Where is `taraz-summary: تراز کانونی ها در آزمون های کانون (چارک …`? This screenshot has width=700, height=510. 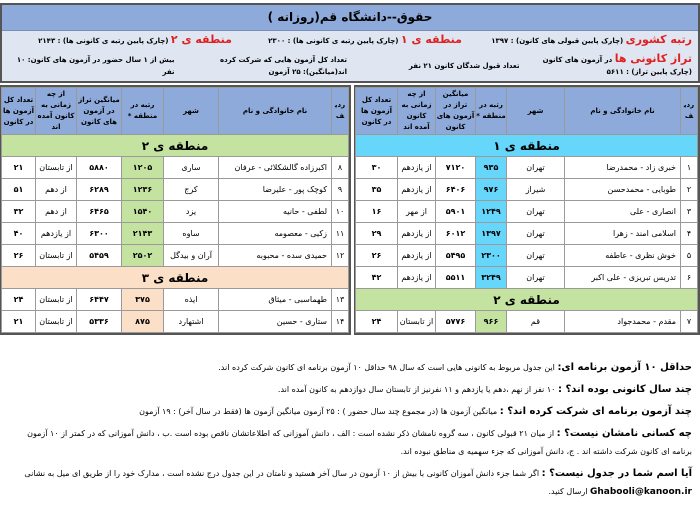 taraz-summary: تراز کانونی ها در آزمون های کانون (چارک … is located at coordinates (609, 65).